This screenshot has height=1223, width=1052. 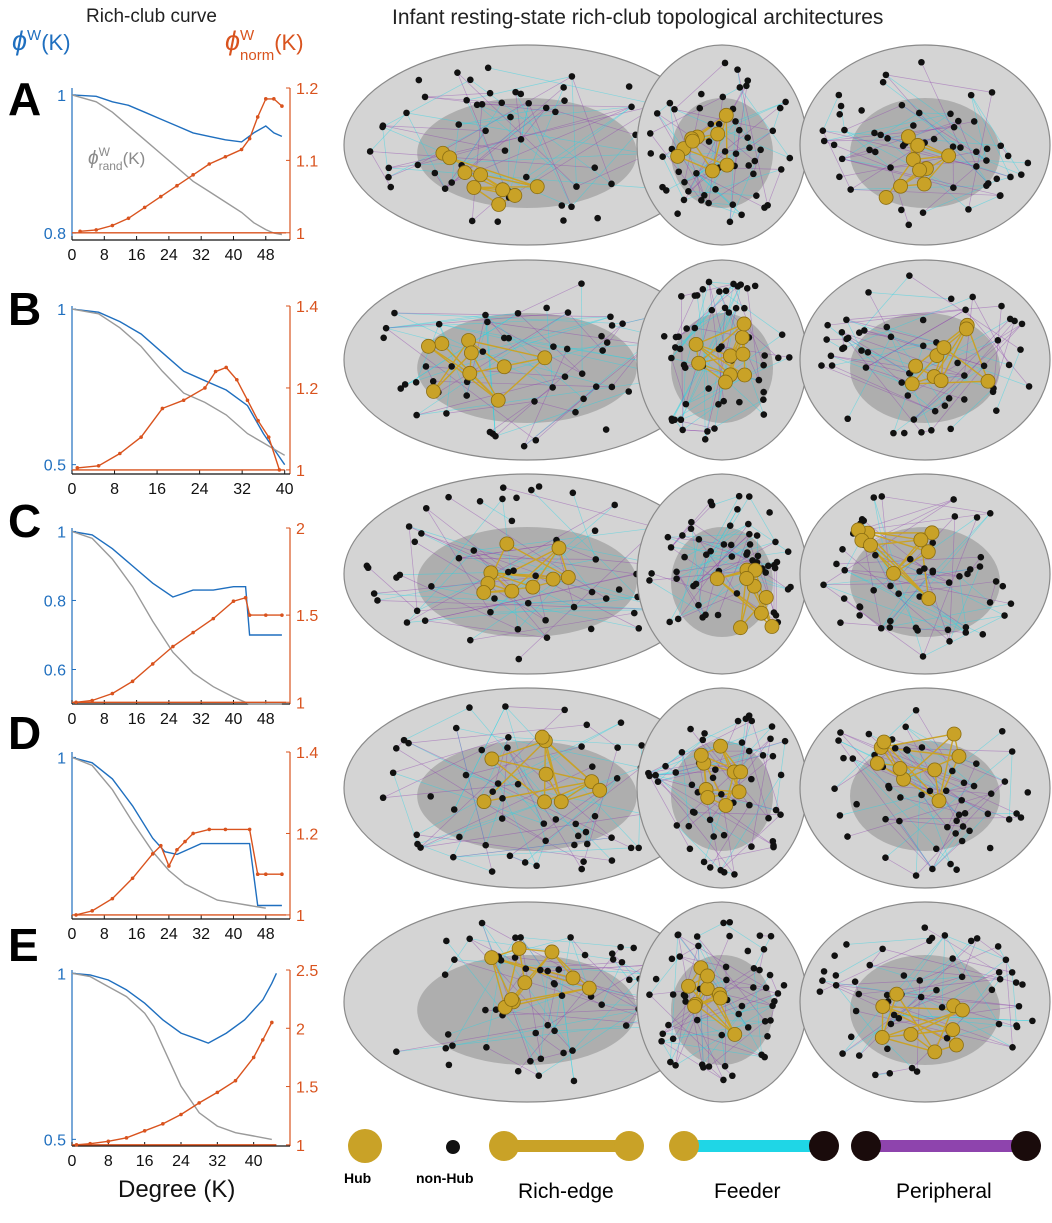 What do you see at coordinates (566, 1192) in the screenshot?
I see `legend-rich-edge-label: Rich-edge` at bounding box center [566, 1192].